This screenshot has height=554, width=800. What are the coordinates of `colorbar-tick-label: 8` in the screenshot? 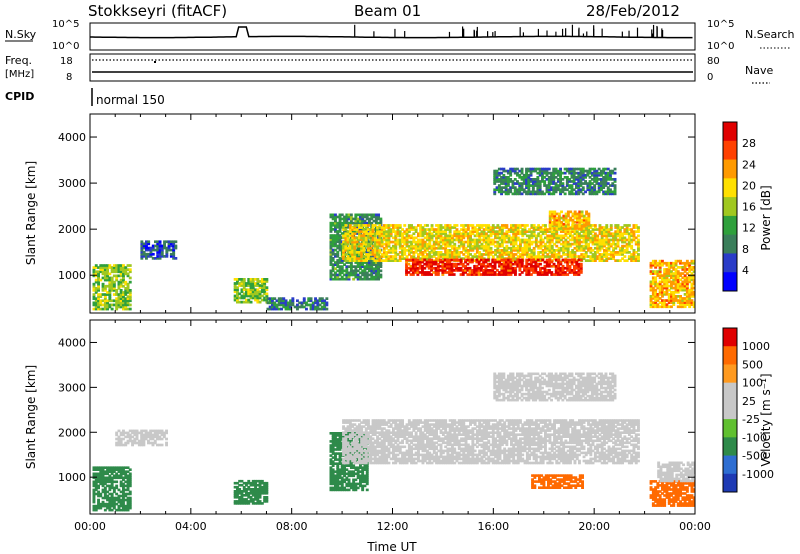 It's located at (745, 249).